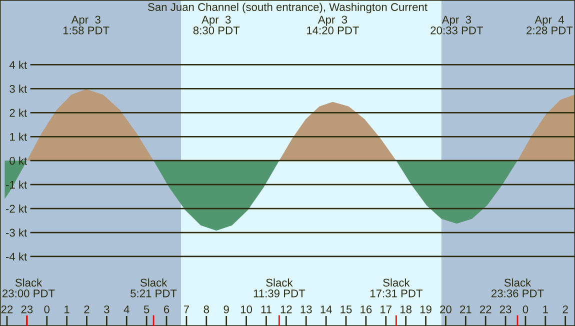  I want to click on annotation: Slack 23:00 PDT, so click(28, 288).